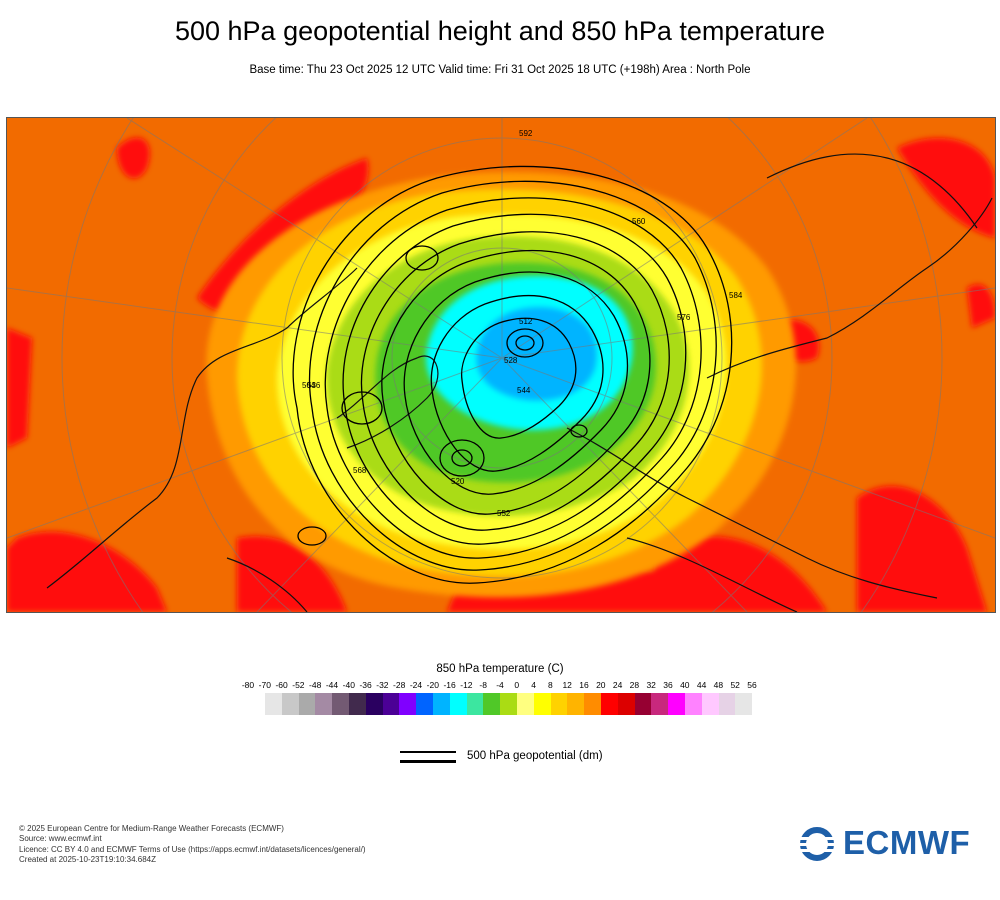 The width and height of the screenshot is (1000, 900). What do you see at coordinates (668, 685) in the screenshot?
I see `legend-tick-label: 36` at bounding box center [668, 685].